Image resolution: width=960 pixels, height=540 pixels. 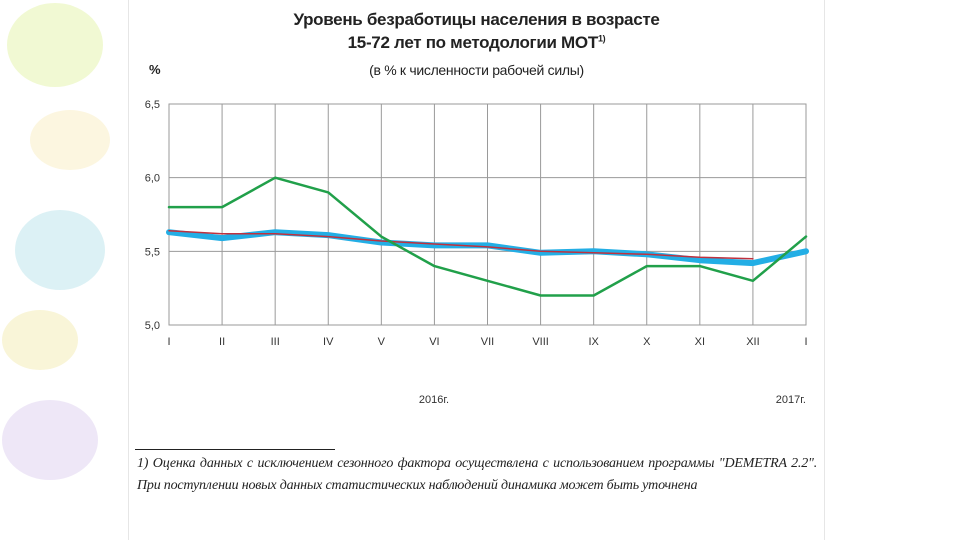 I want to click on x-tick-label: IV, so click(x=328, y=342).